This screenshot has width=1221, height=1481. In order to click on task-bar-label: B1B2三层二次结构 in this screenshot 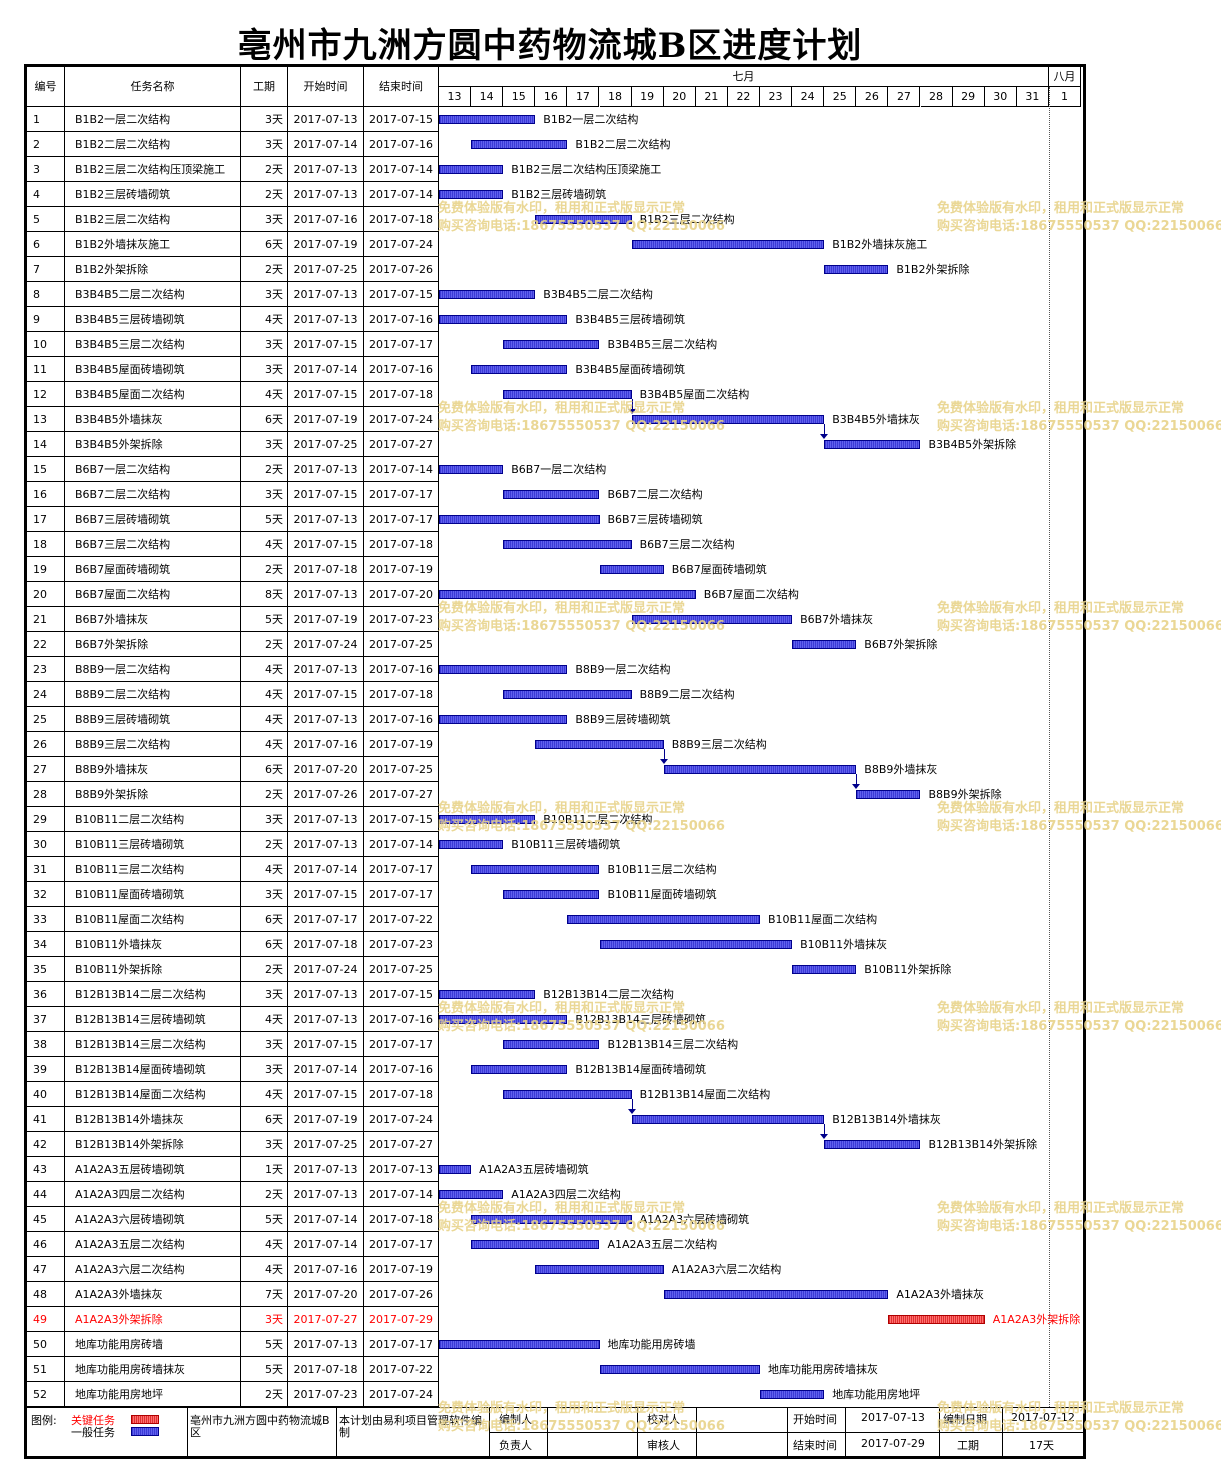, I will do `click(687, 219)`.